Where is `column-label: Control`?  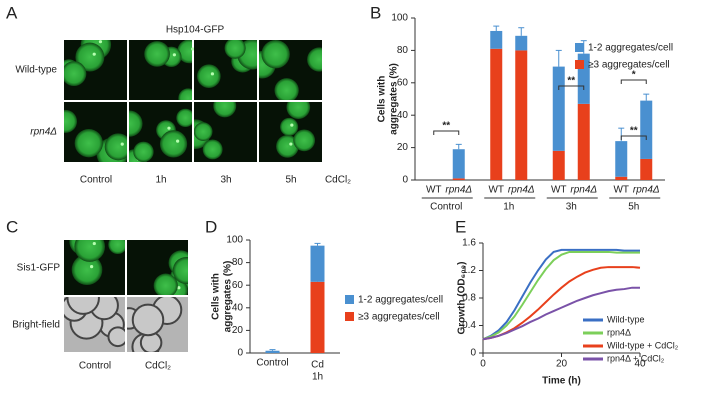
column-label: Control is located at coordinates (95, 366).